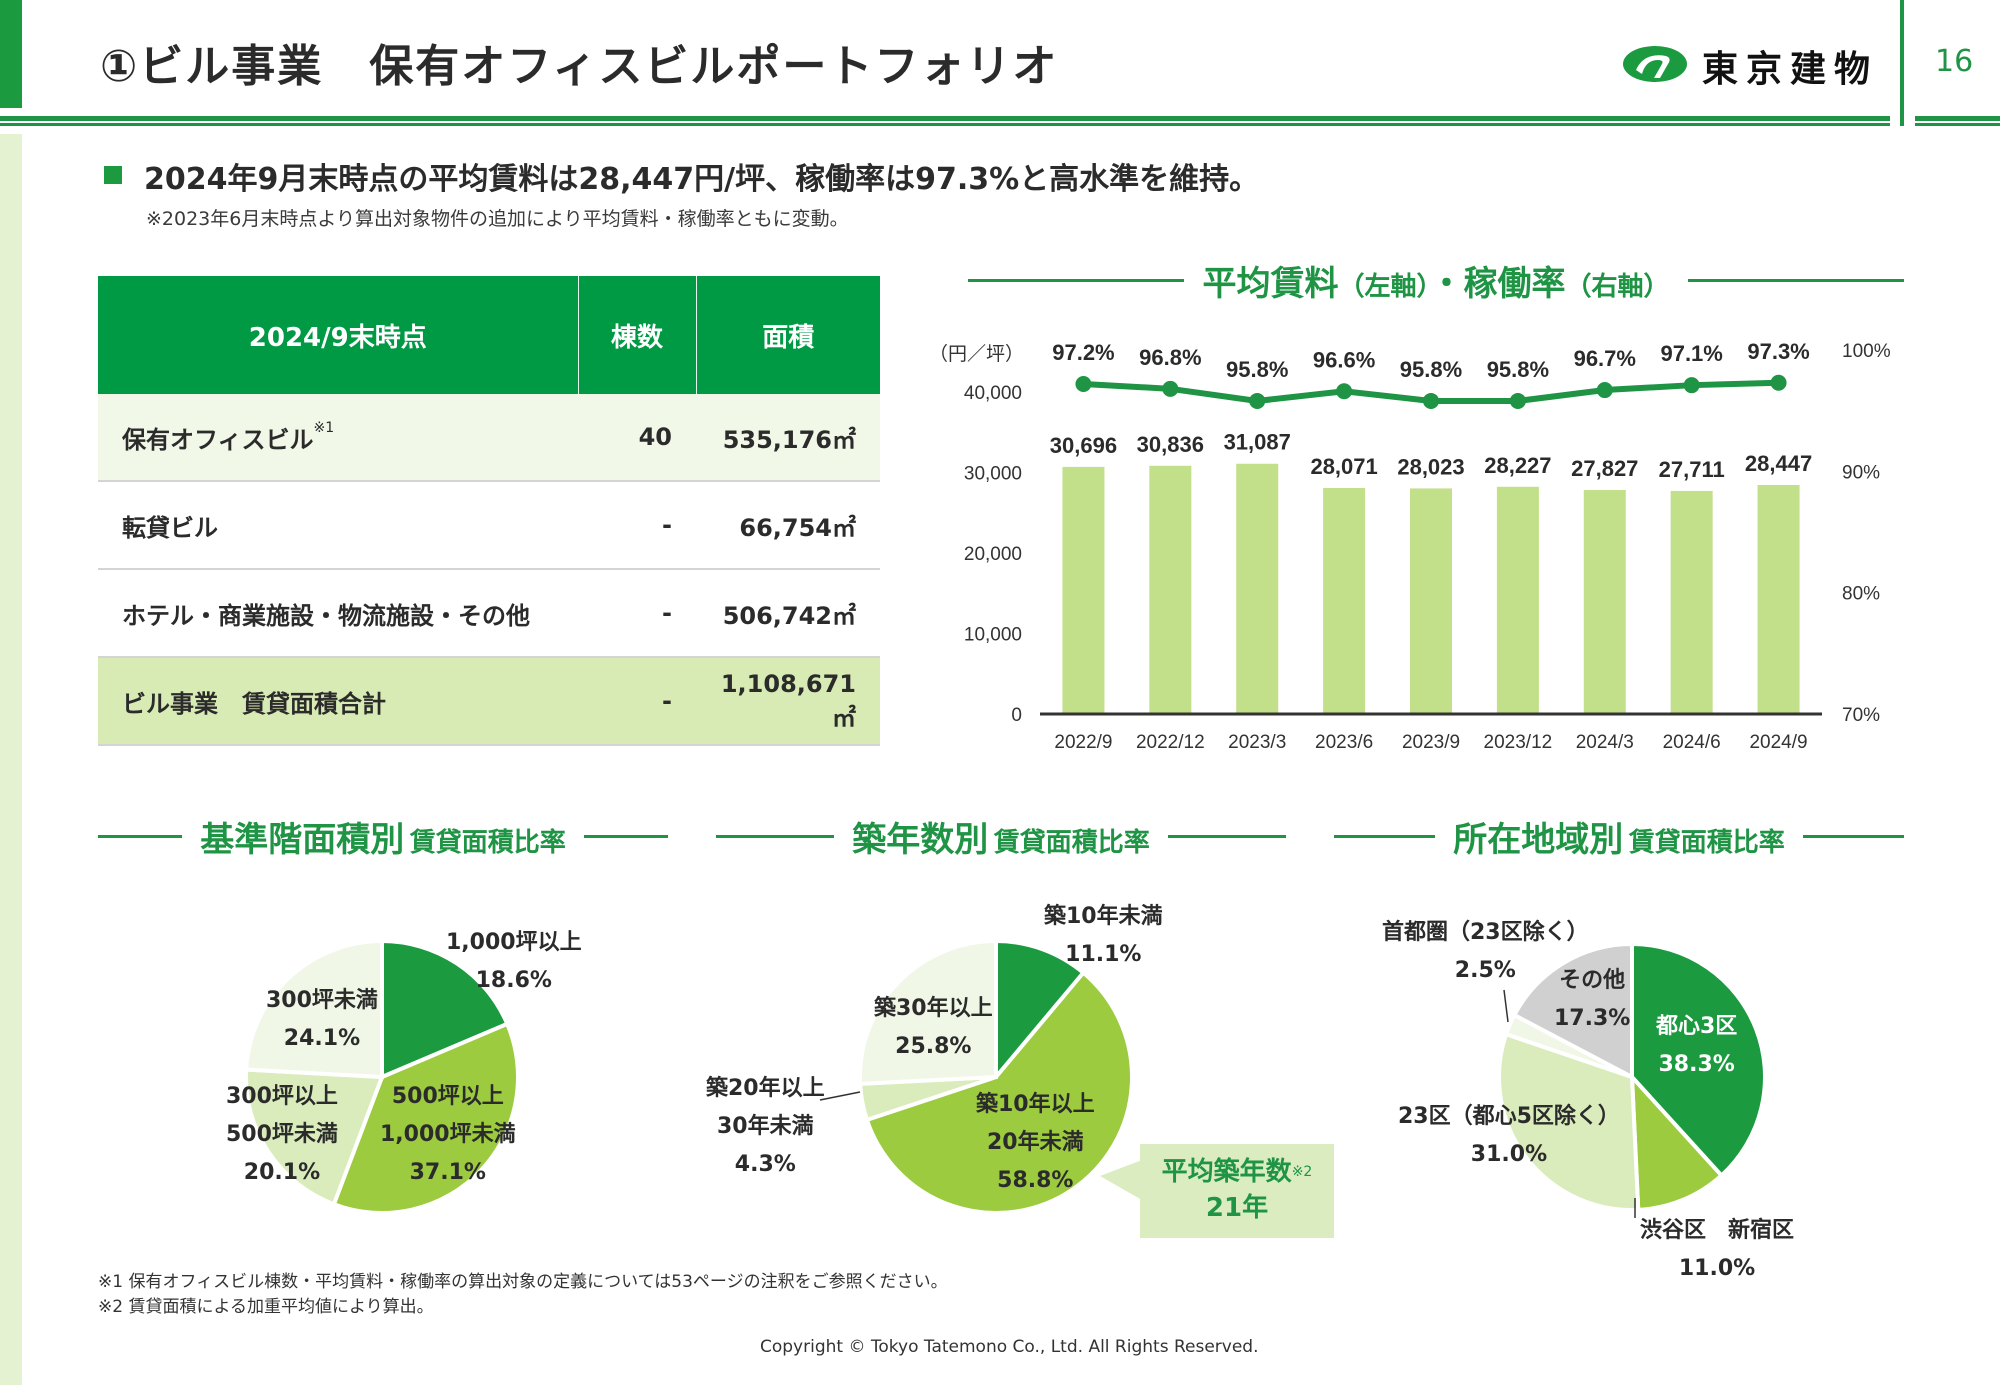 The image size is (2000, 1385). I want to click on y-tick-left: 30,000, so click(993, 474).